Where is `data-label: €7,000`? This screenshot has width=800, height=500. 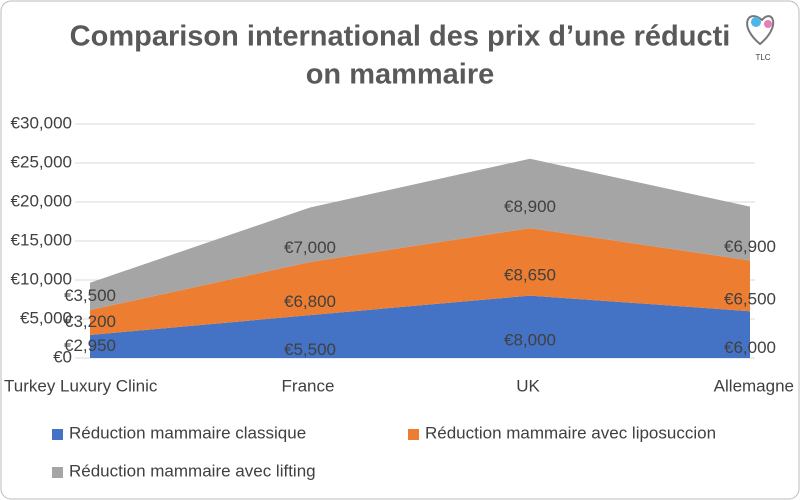
data-label: €7,000 is located at coordinates (310, 247).